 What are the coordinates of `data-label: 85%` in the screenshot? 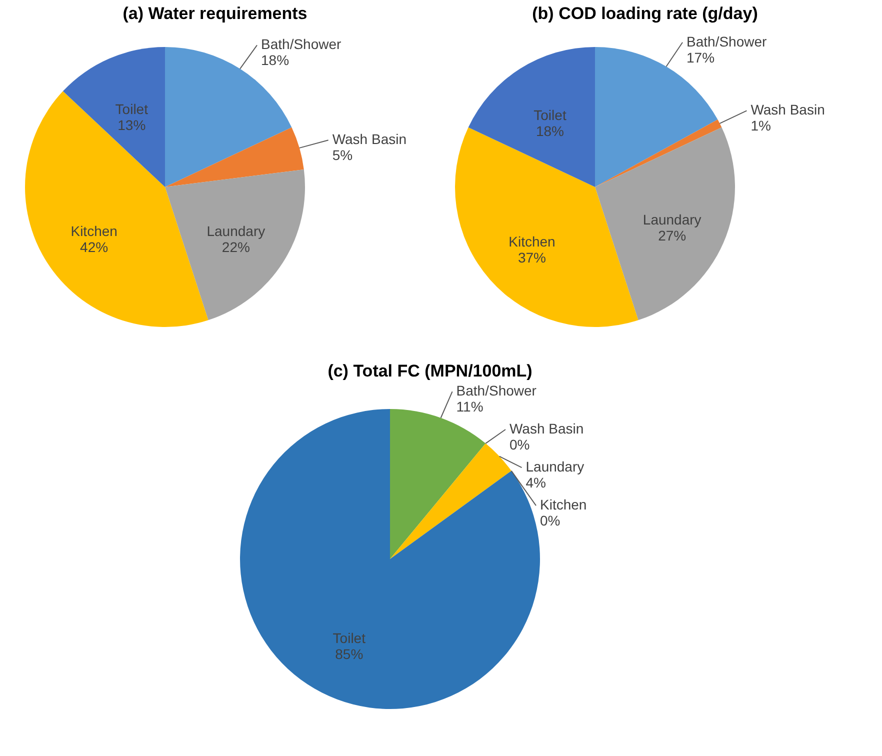 It's located at (349, 654).